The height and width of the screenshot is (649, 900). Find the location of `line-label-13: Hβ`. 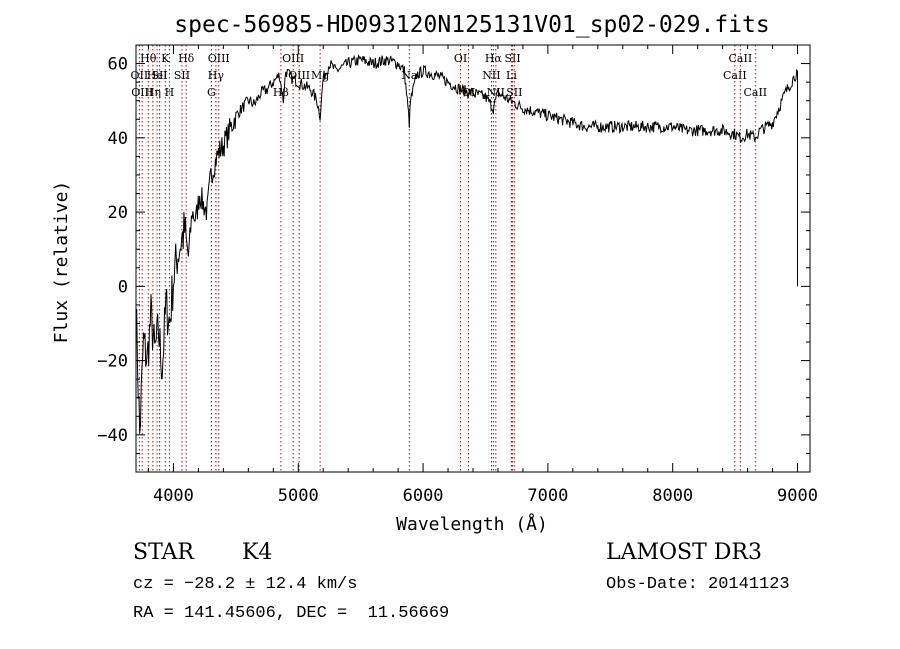

line-label-13: Hβ is located at coordinates (281, 92).